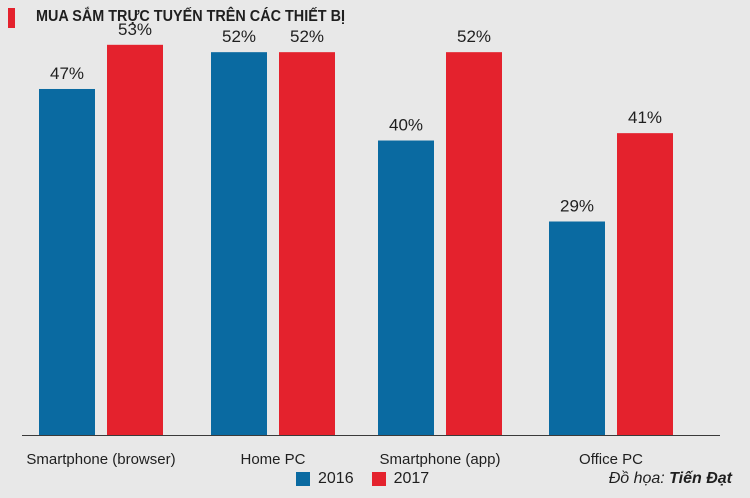 This screenshot has width=750, height=498. I want to click on data-label-smartphone-browser-2016: 47%, so click(67, 73).